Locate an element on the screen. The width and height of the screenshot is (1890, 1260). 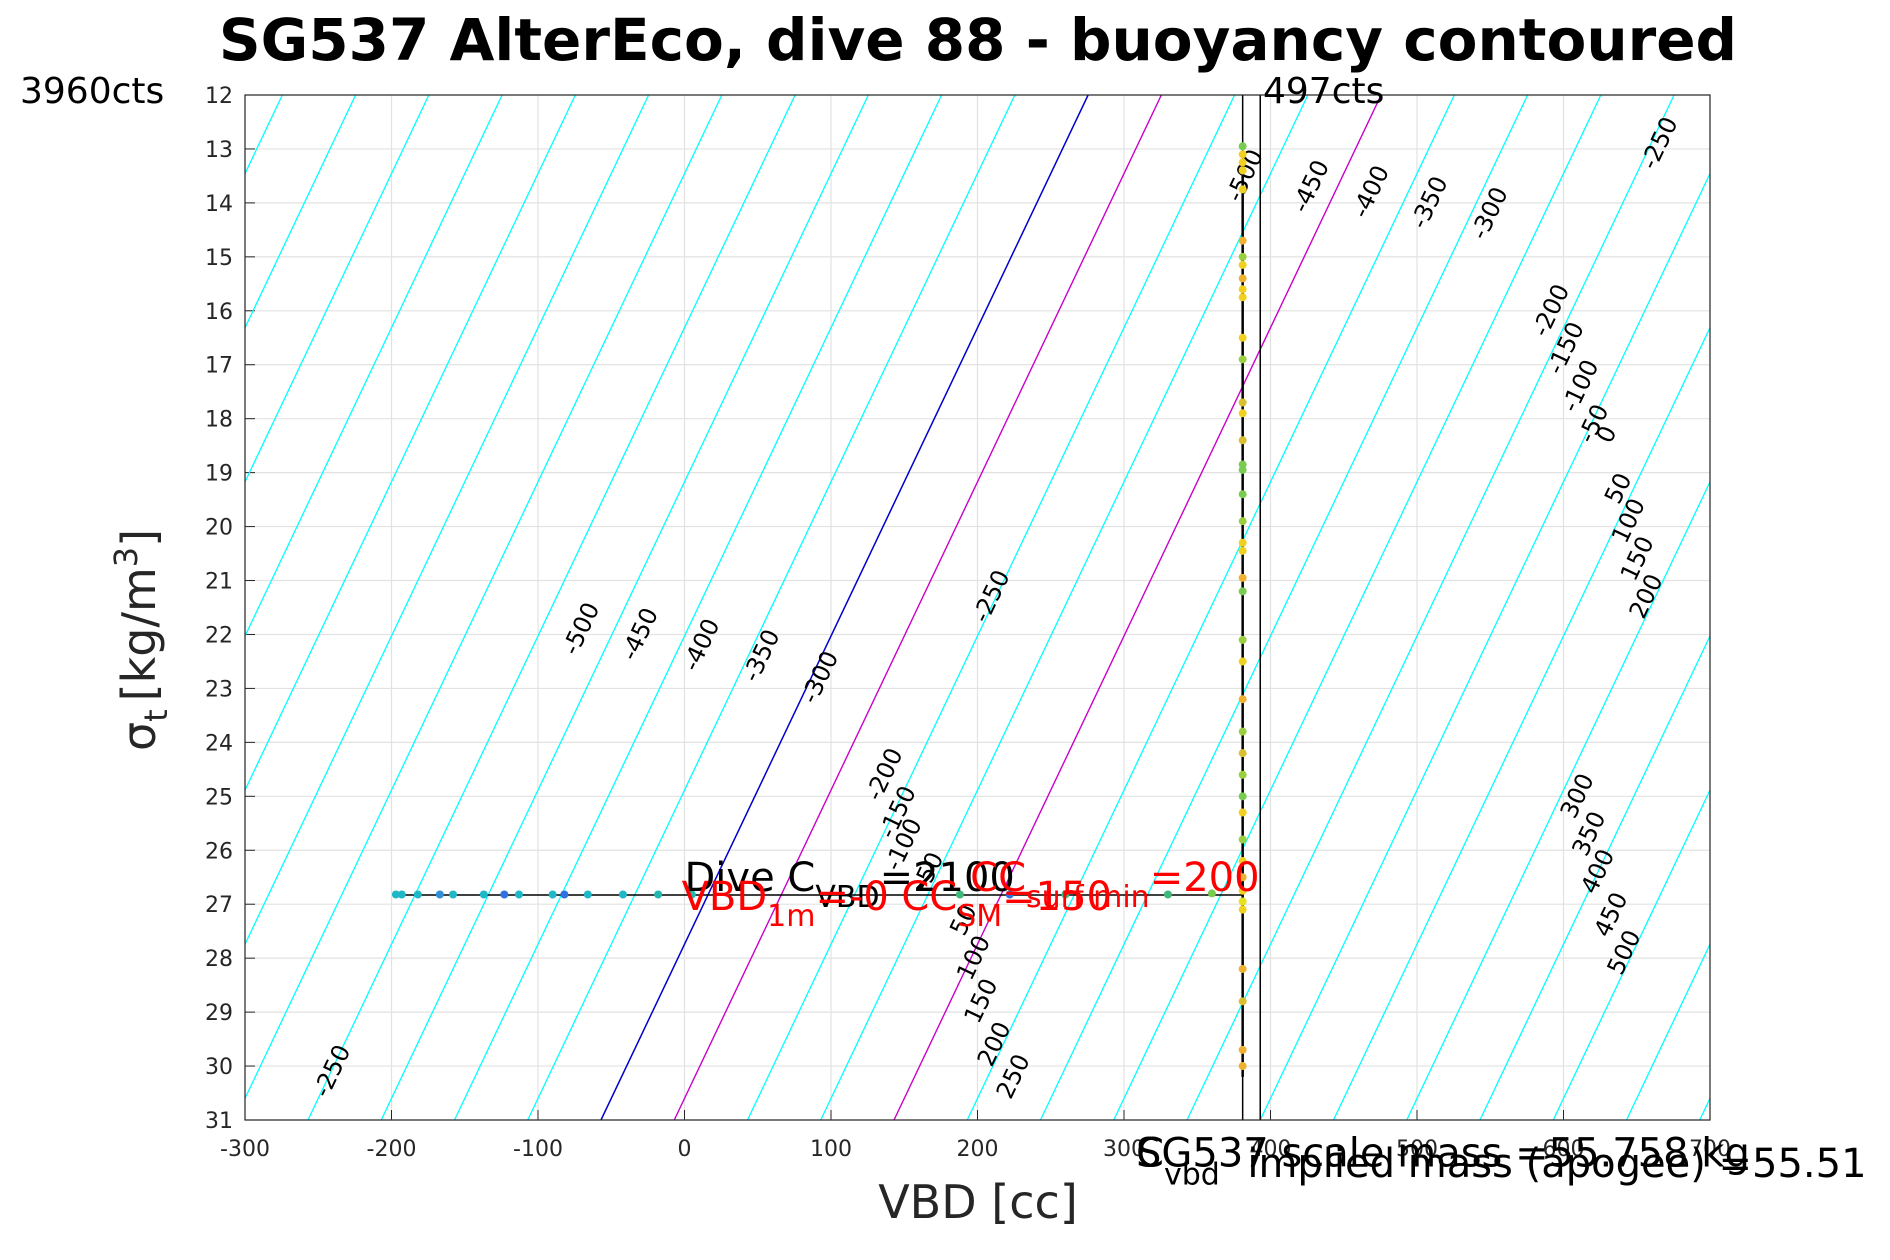
y-axis-label-unit: [kg/m is located at coordinates (139, 634).